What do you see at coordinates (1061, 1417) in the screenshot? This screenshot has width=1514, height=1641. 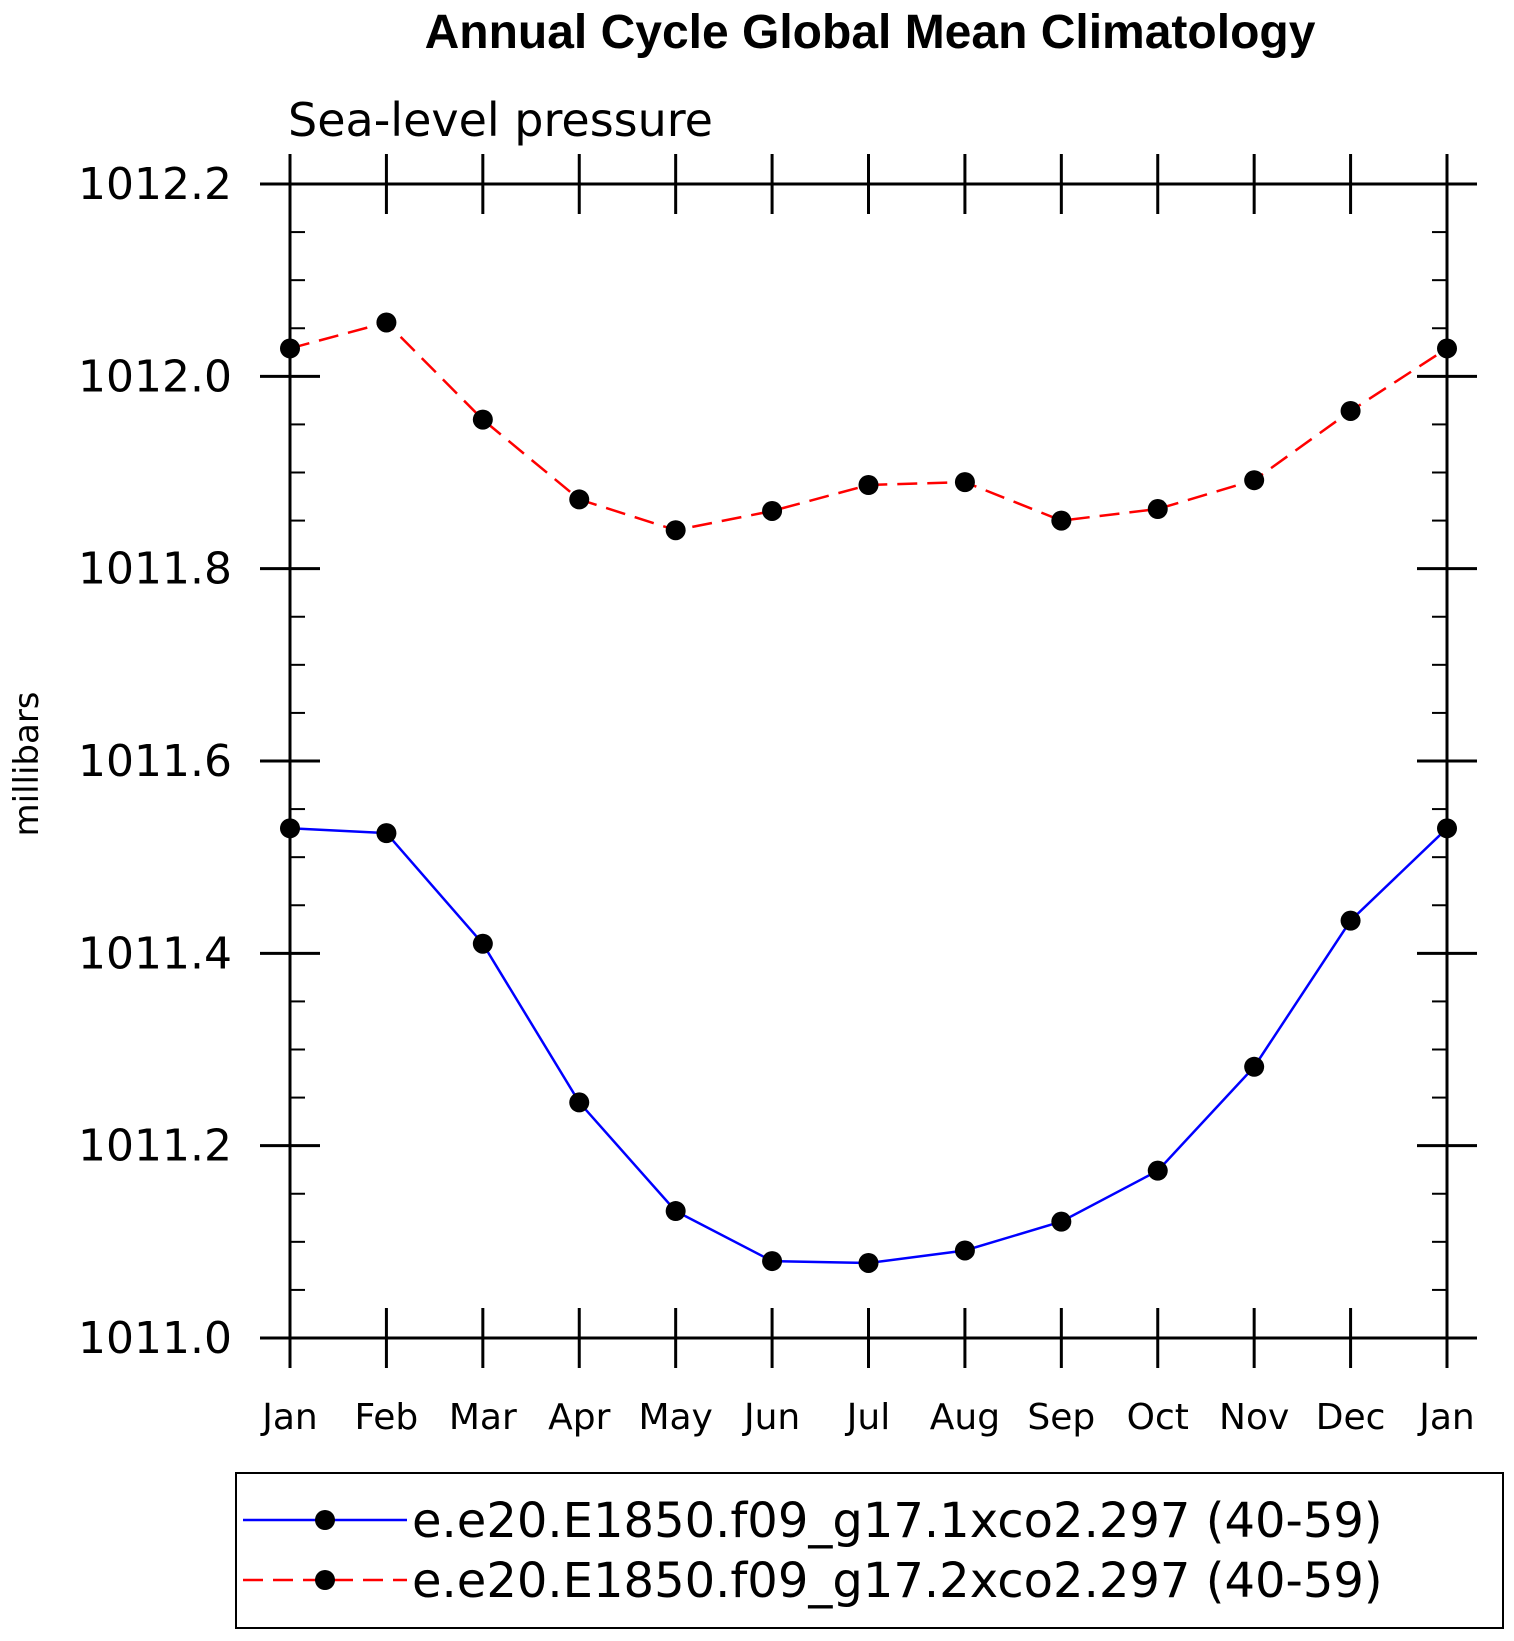 I see `x-tick-label: Sep` at bounding box center [1061, 1417].